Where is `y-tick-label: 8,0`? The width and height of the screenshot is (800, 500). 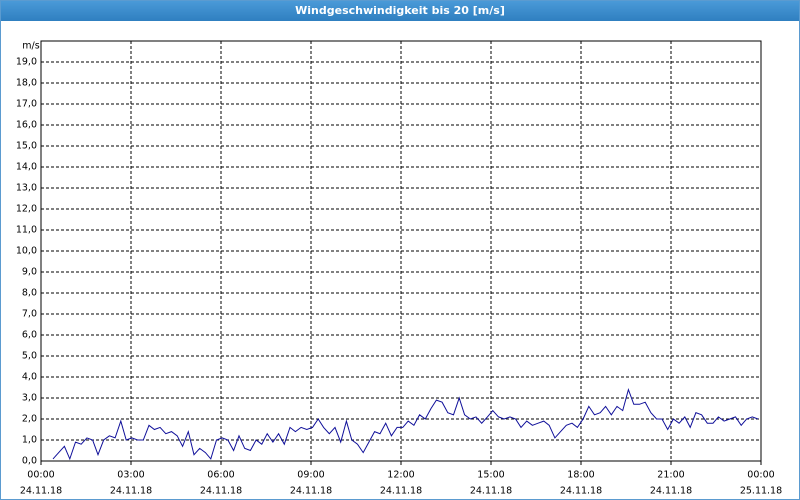 y-tick-label: 8,0 is located at coordinates (29, 293).